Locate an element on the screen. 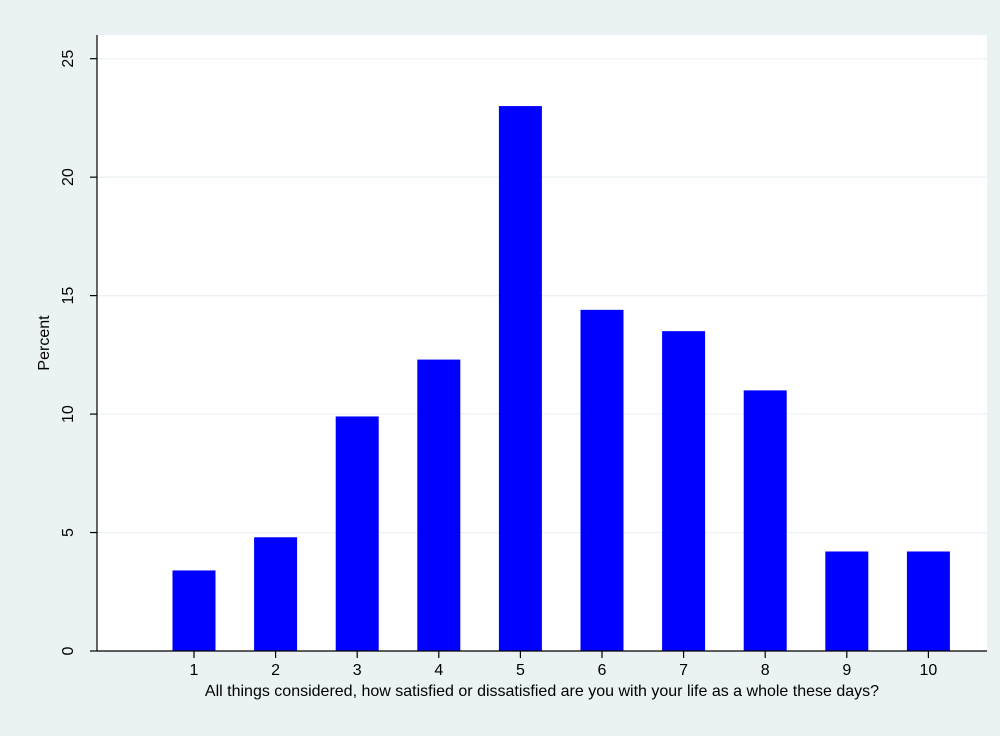  y-tick-label-10: 10 is located at coordinates (68, 414).